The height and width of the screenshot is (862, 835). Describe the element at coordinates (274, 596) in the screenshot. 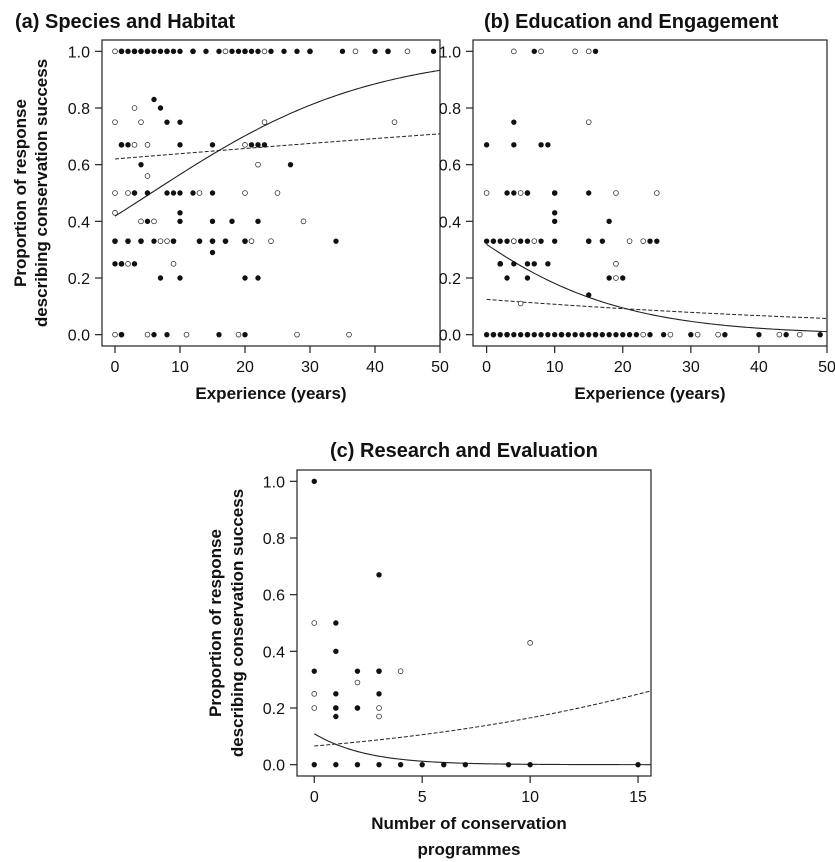

I see `y-tick-label: 0.6` at that location.